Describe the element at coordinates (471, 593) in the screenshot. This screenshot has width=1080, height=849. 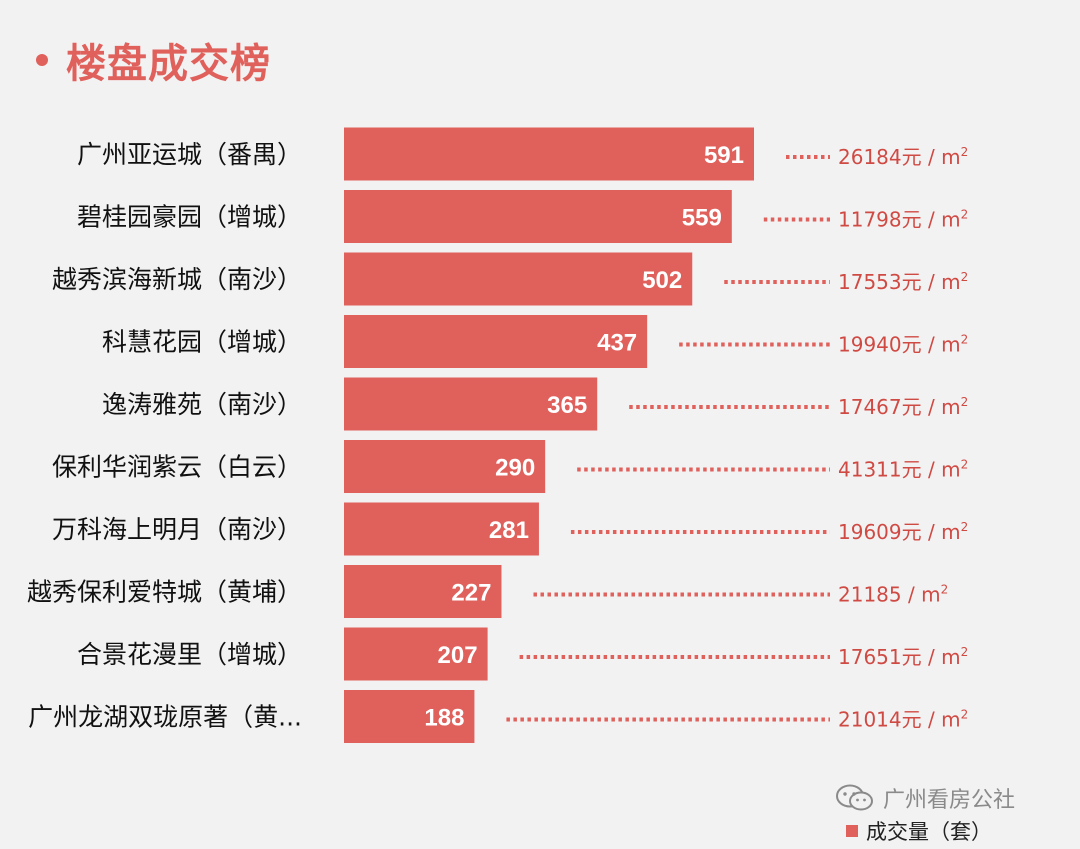
I see `value-label: 227` at that location.